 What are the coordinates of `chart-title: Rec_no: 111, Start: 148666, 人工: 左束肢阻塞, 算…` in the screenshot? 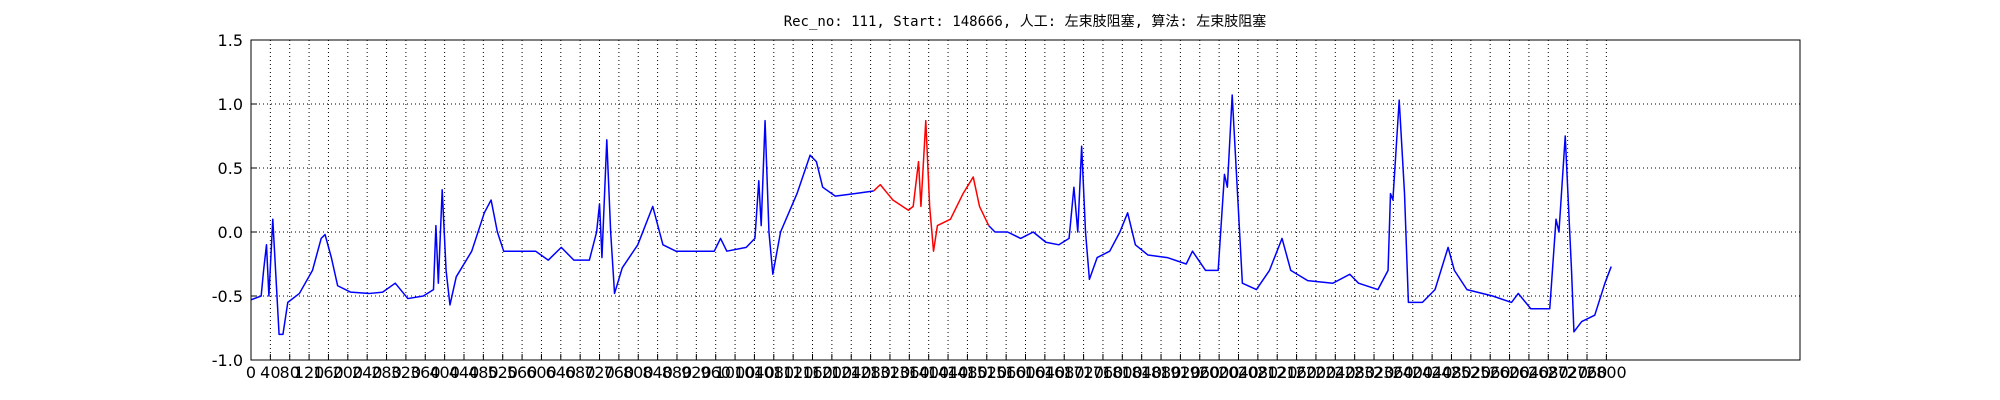 It's located at (1025, 21).